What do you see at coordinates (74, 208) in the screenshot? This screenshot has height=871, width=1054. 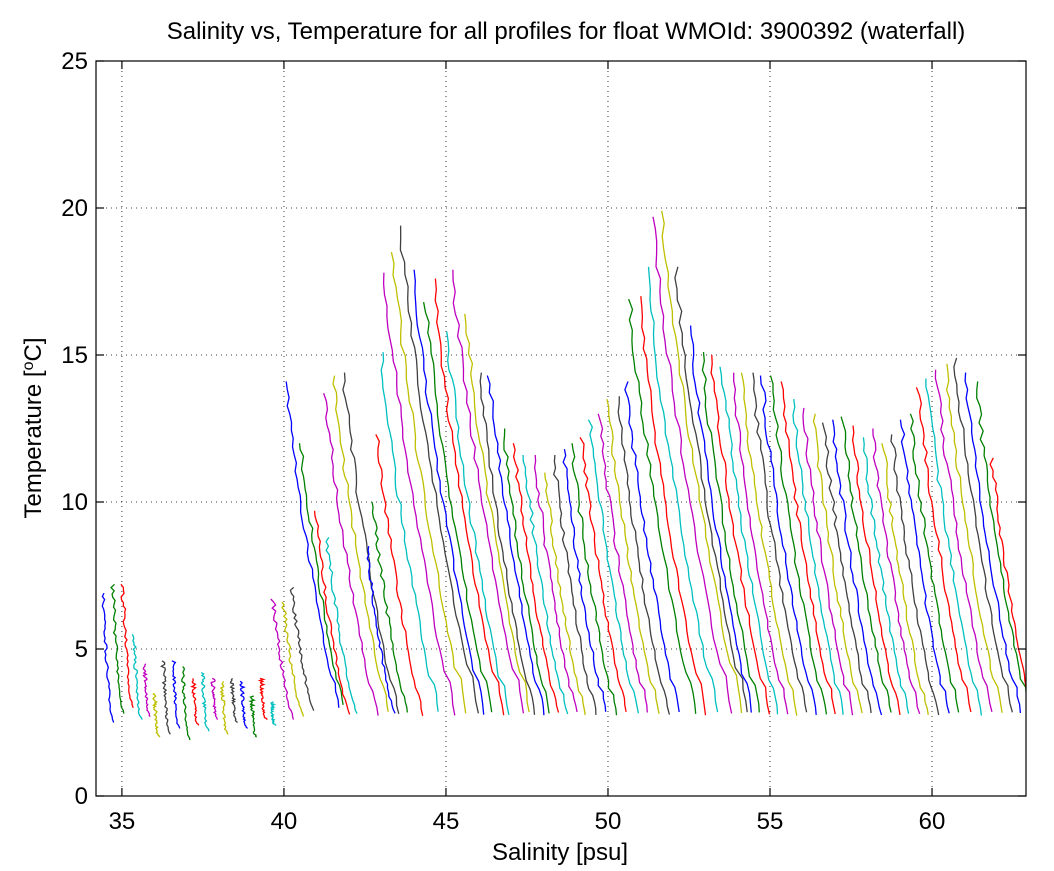 I see `y-tick-label: 20` at bounding box center [74, 208].